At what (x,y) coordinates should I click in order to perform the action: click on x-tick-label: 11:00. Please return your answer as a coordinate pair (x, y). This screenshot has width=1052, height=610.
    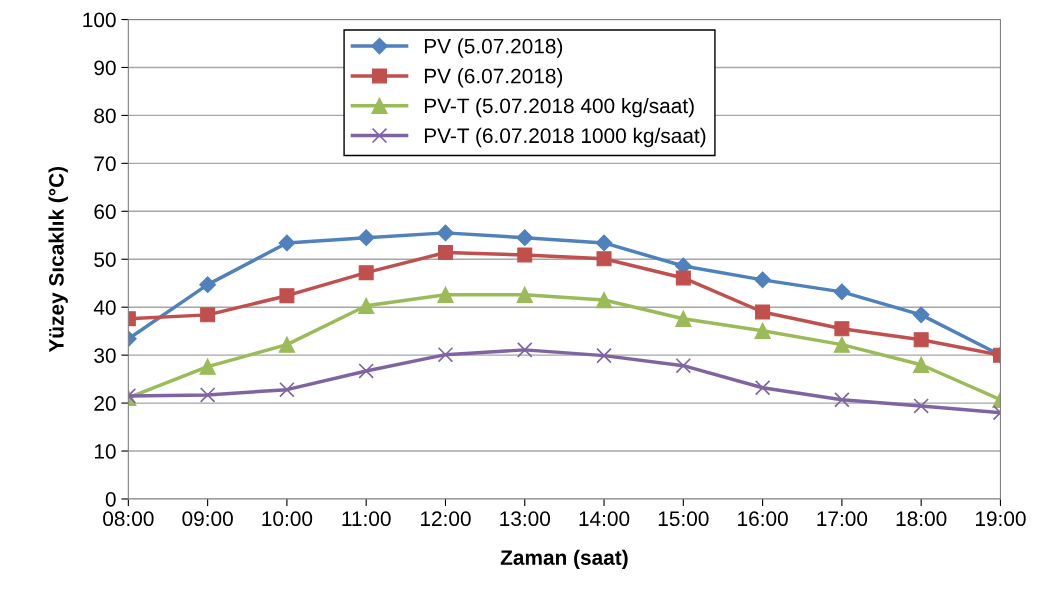
    Looking at the image, I should click on (366, 519).